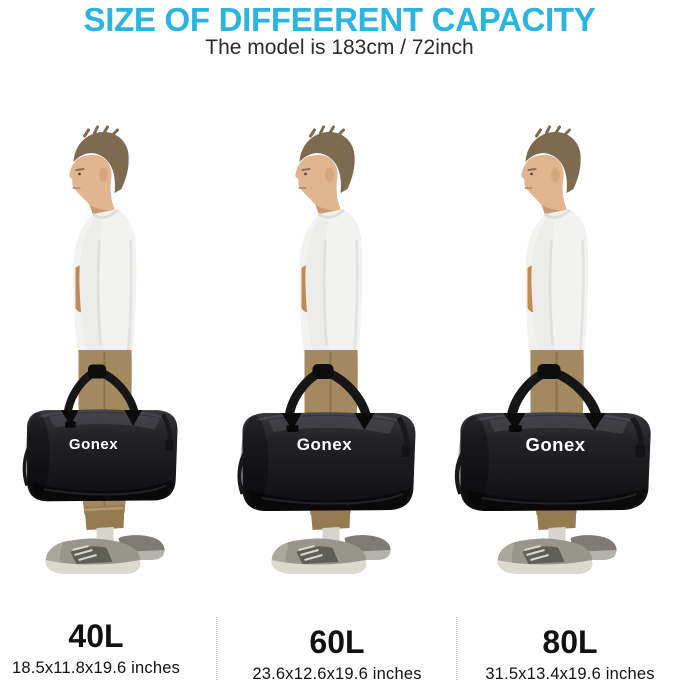  What do you see at coordinates (337, 672) in the screenshot?
I see `dimensions-label-60l: 23.6x12.6x19.6 inches` at bounding box center [337, 672].